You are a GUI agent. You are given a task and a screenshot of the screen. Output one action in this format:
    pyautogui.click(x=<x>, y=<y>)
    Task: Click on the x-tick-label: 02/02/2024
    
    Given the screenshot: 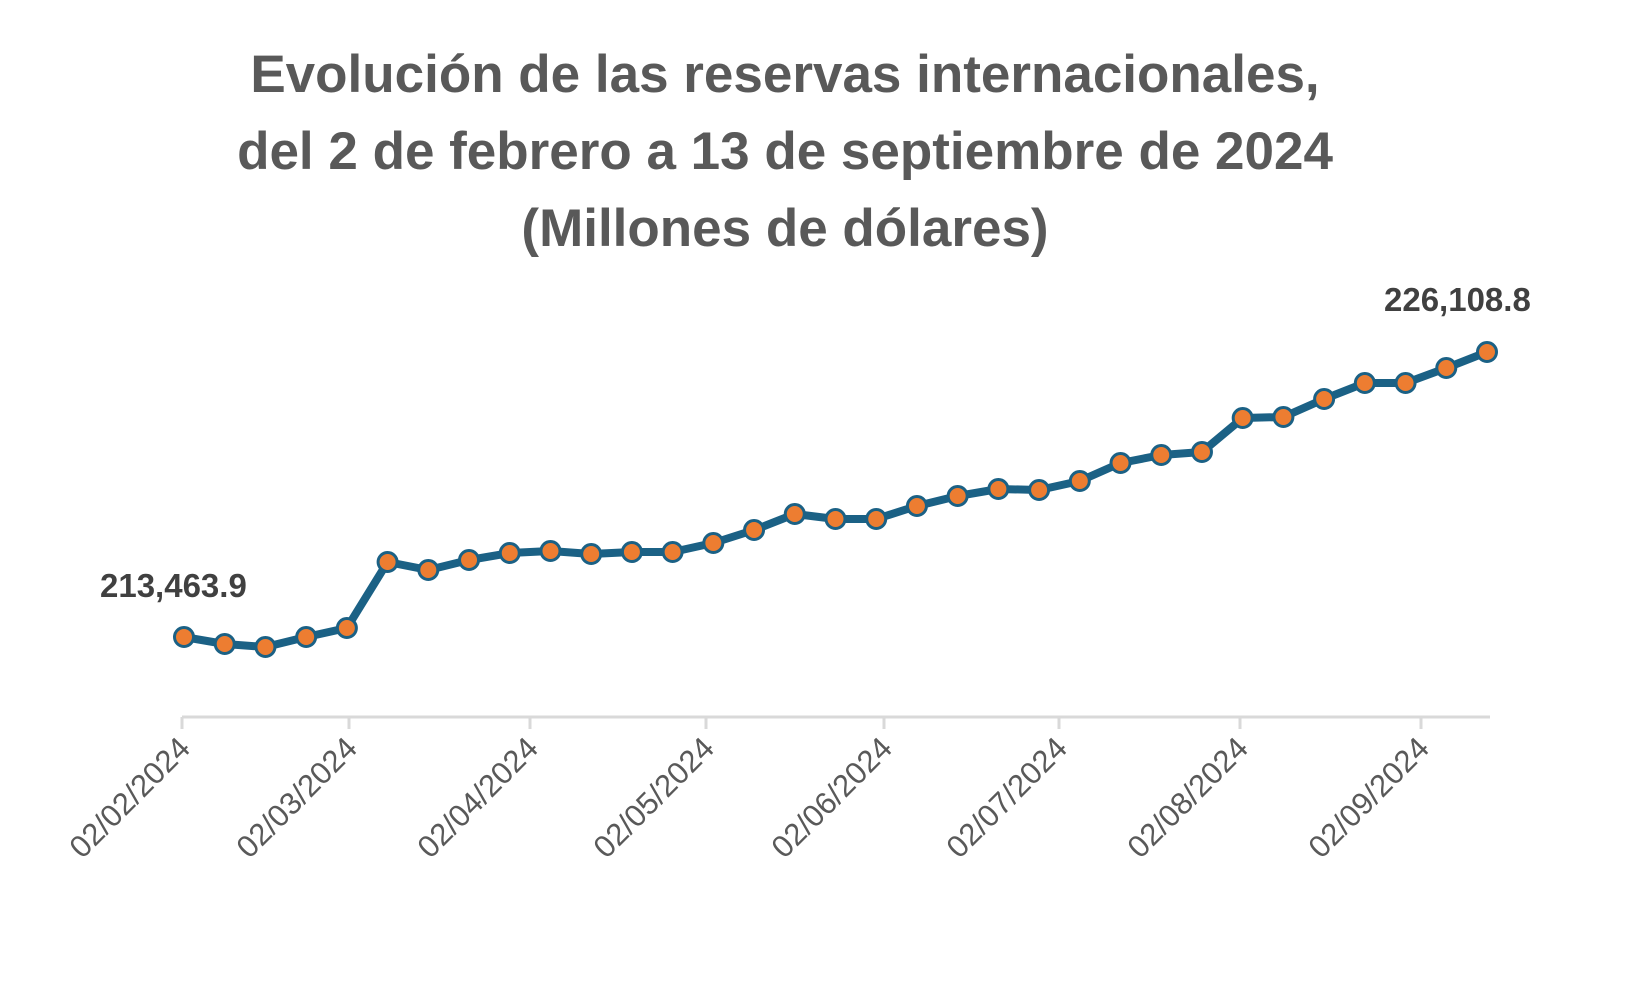 What is the action you would take?
    pyautogui.click(x=129, y=797)
    